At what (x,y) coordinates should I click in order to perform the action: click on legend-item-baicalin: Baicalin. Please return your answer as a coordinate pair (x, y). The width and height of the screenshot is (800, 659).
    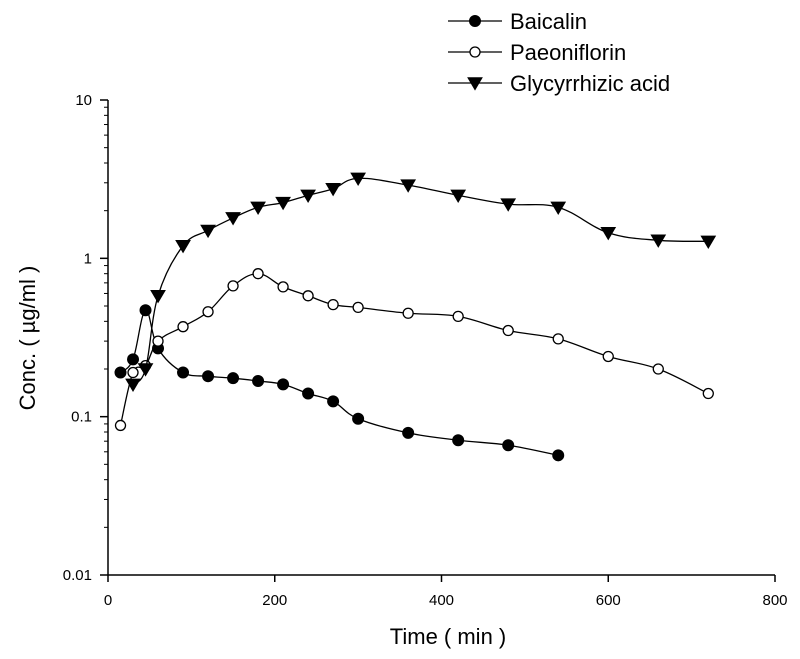
    Looking at the image, I should click on (517, 21).